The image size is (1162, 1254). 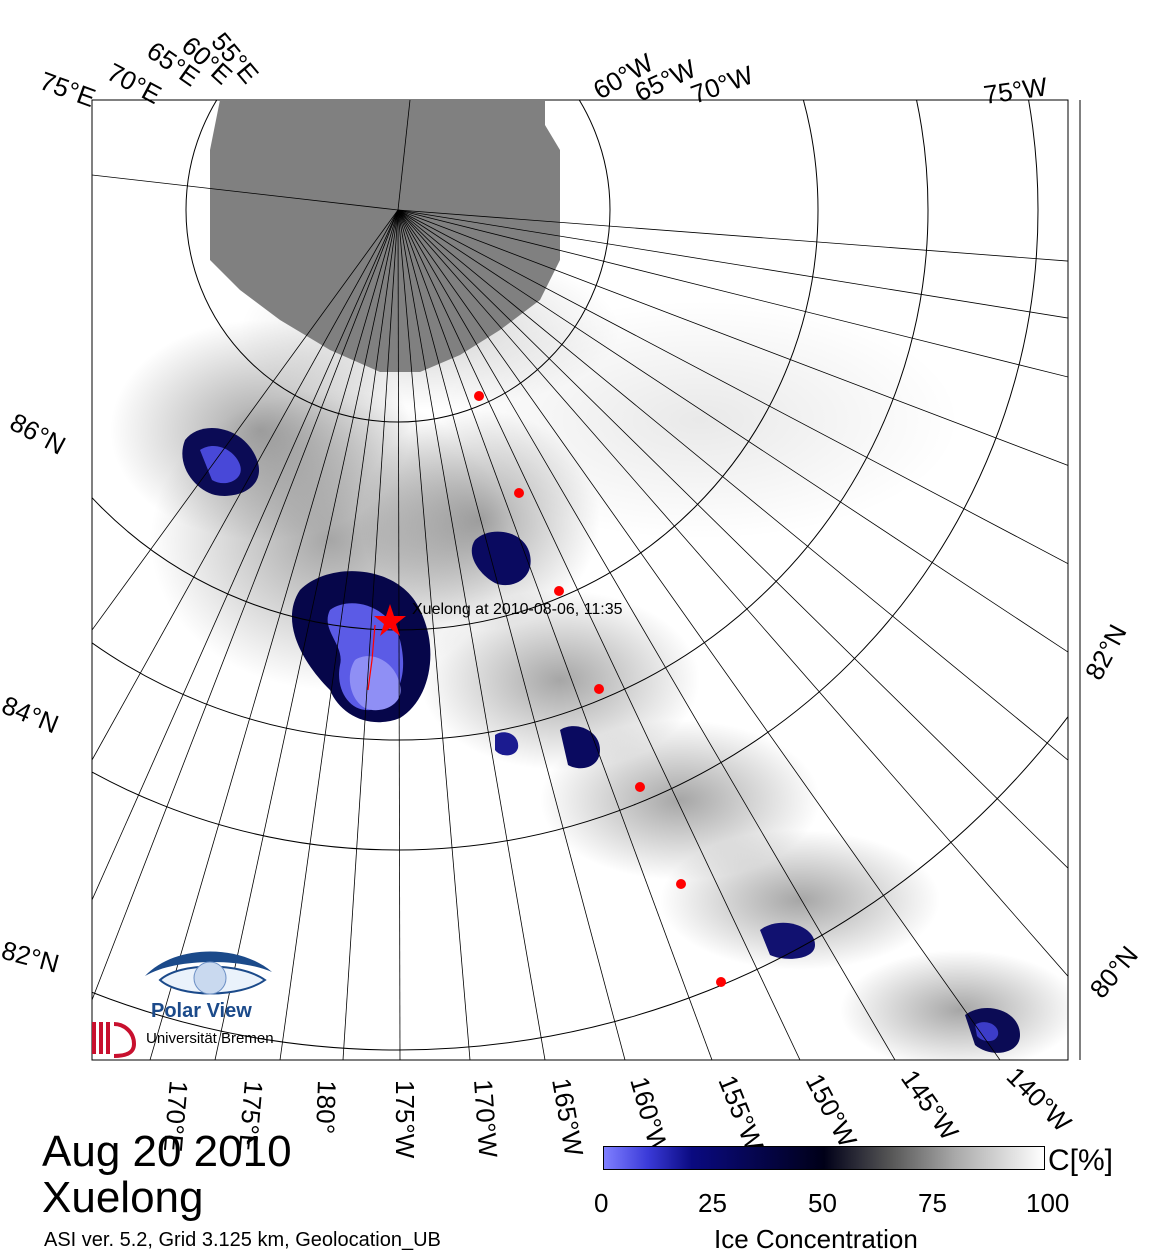 I want to click on colorbar-label: Ice Concentration, so click(x=816, y=1239).